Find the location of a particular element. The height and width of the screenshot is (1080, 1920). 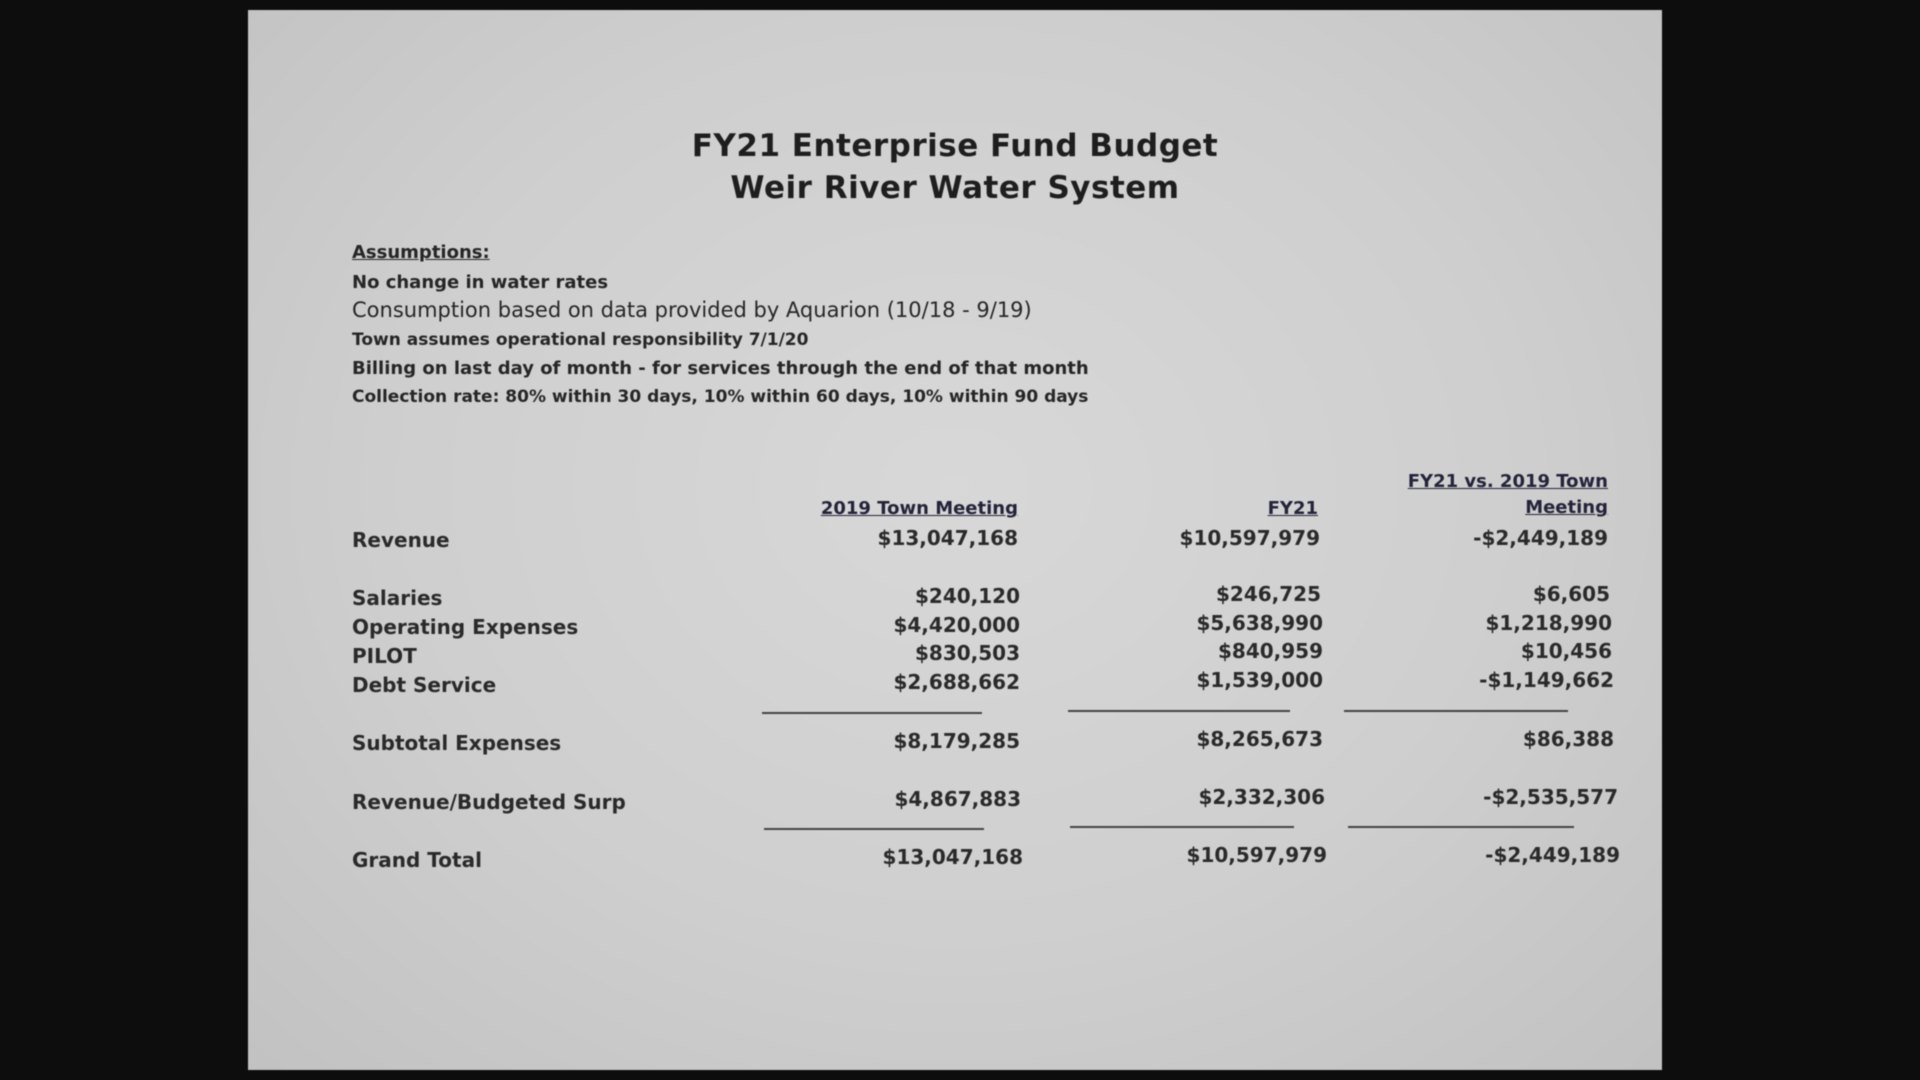

column-header-variance-line2: Meeting is located at coordinates (1566, 507).